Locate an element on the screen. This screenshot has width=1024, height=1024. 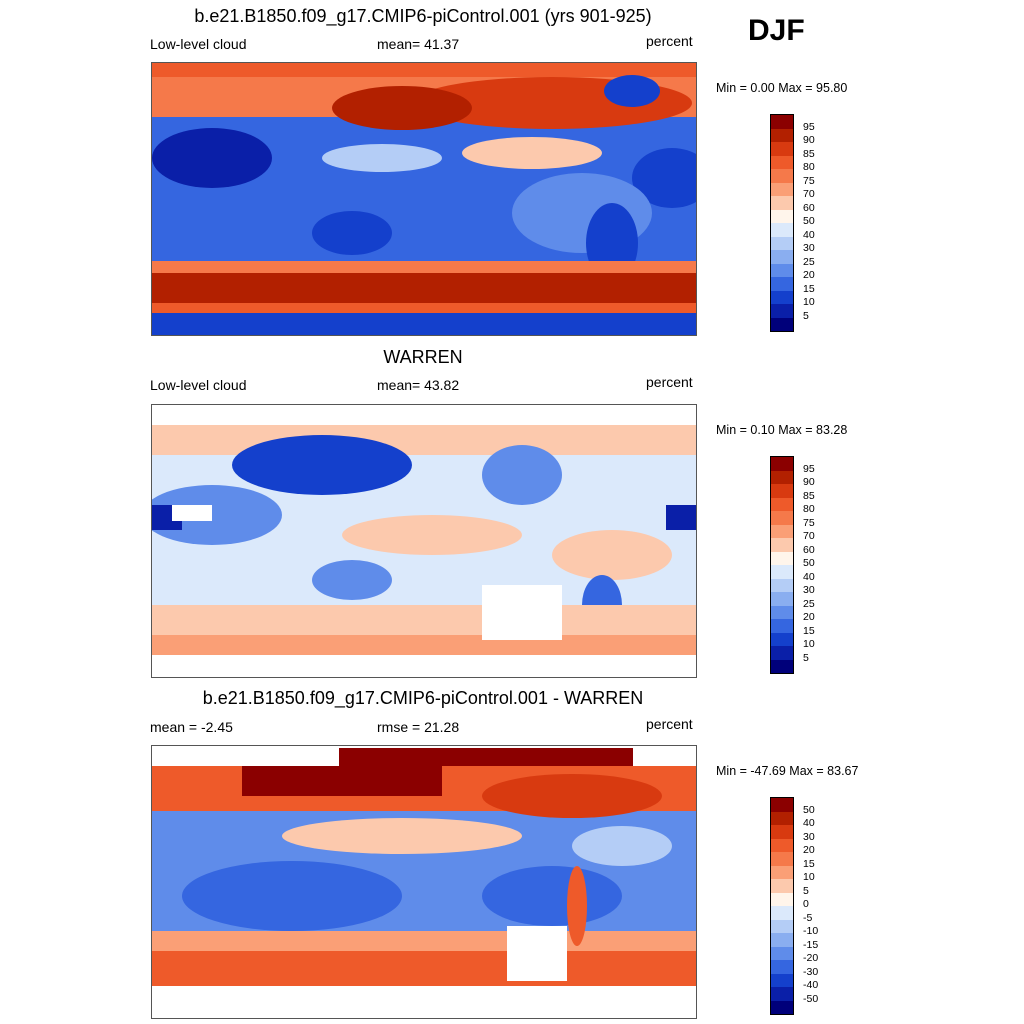
colorbar-tick-label: 0 is located at coordinates (806, 904).